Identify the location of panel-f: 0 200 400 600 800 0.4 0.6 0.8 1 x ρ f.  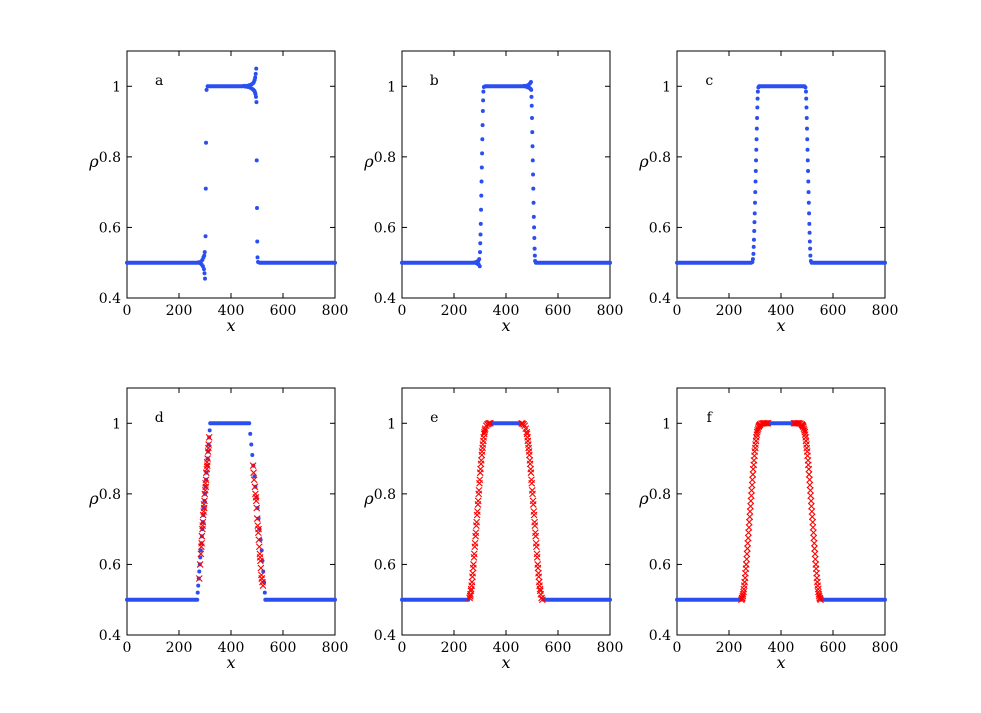
(768, 529).